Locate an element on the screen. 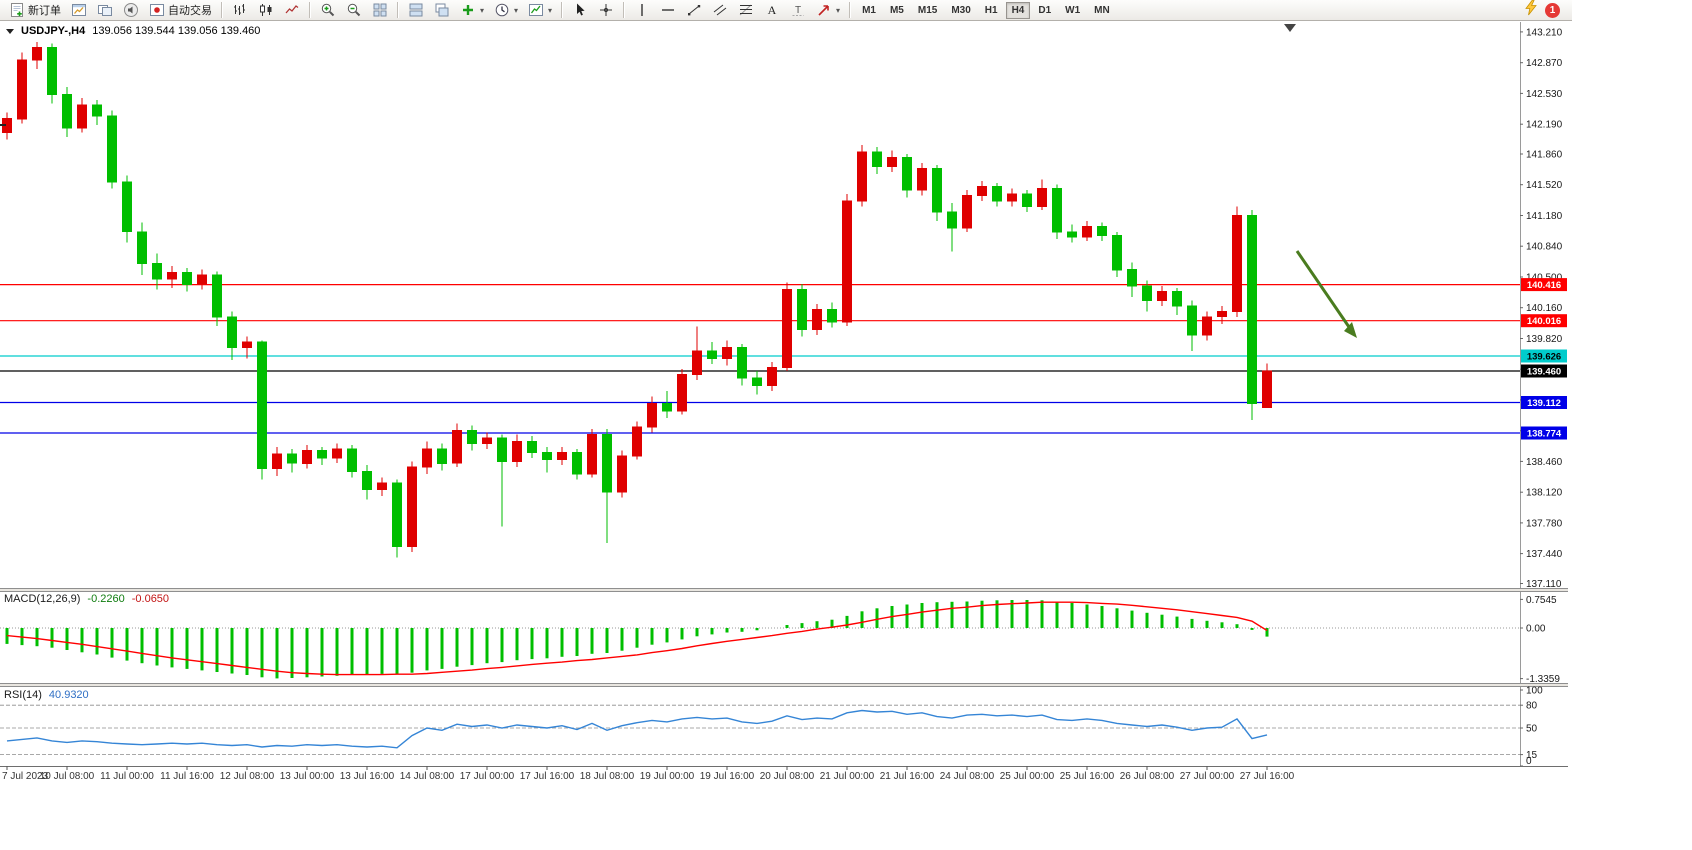  fibonacci-button is located at coordinates (746, 10).